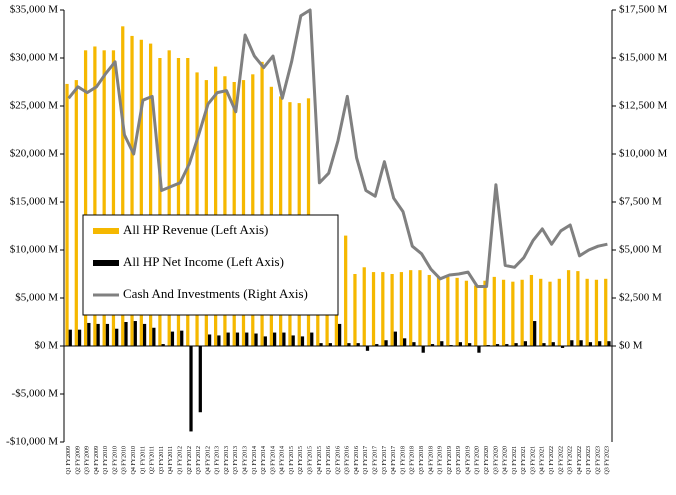 This screenshot has height=495, width=676. What do you see at coordinates (338, 460) in the screenshot?
I see `x-tick-label: Q2 FY2016` at bounding box center [338, 460].